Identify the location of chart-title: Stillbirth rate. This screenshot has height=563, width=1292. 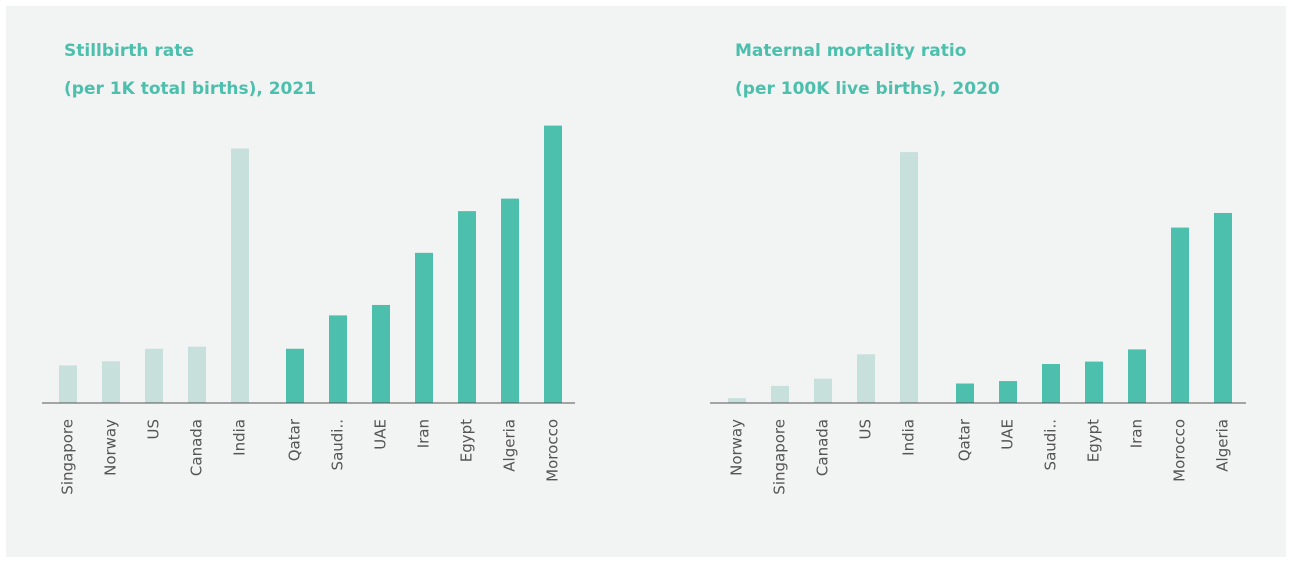
(129, 51).